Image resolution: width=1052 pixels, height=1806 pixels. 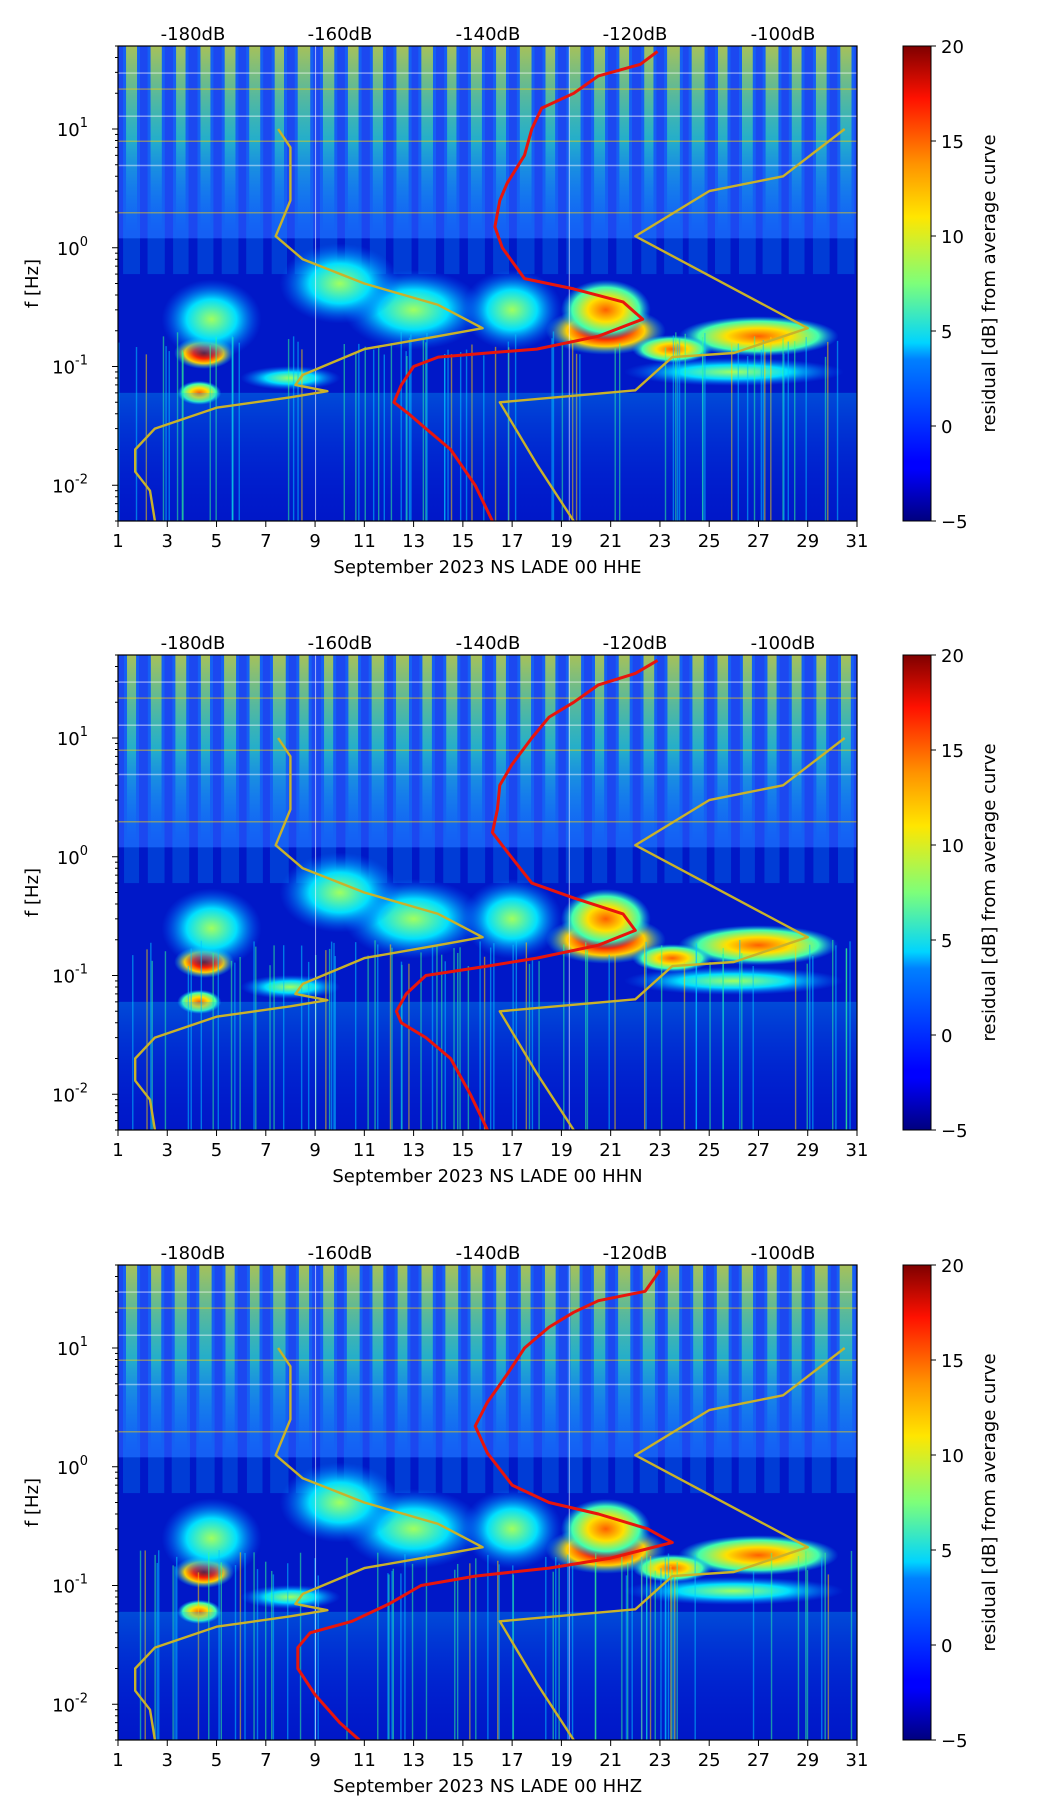 What do you see at coordinates (487, 1786) in the screenshot?
I see `x-axis-label: September 2023 NS LADE 00 HHZ` at bounding box center [487, 1786].